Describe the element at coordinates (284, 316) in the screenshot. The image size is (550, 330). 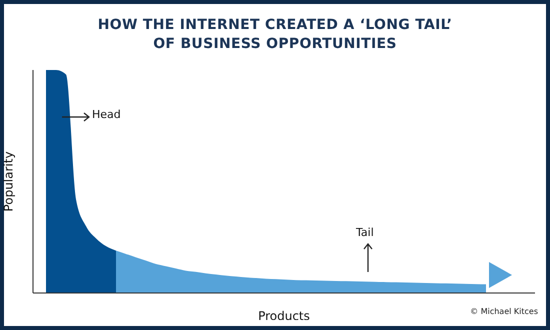
I see `x-axis-title: Products` at that location.